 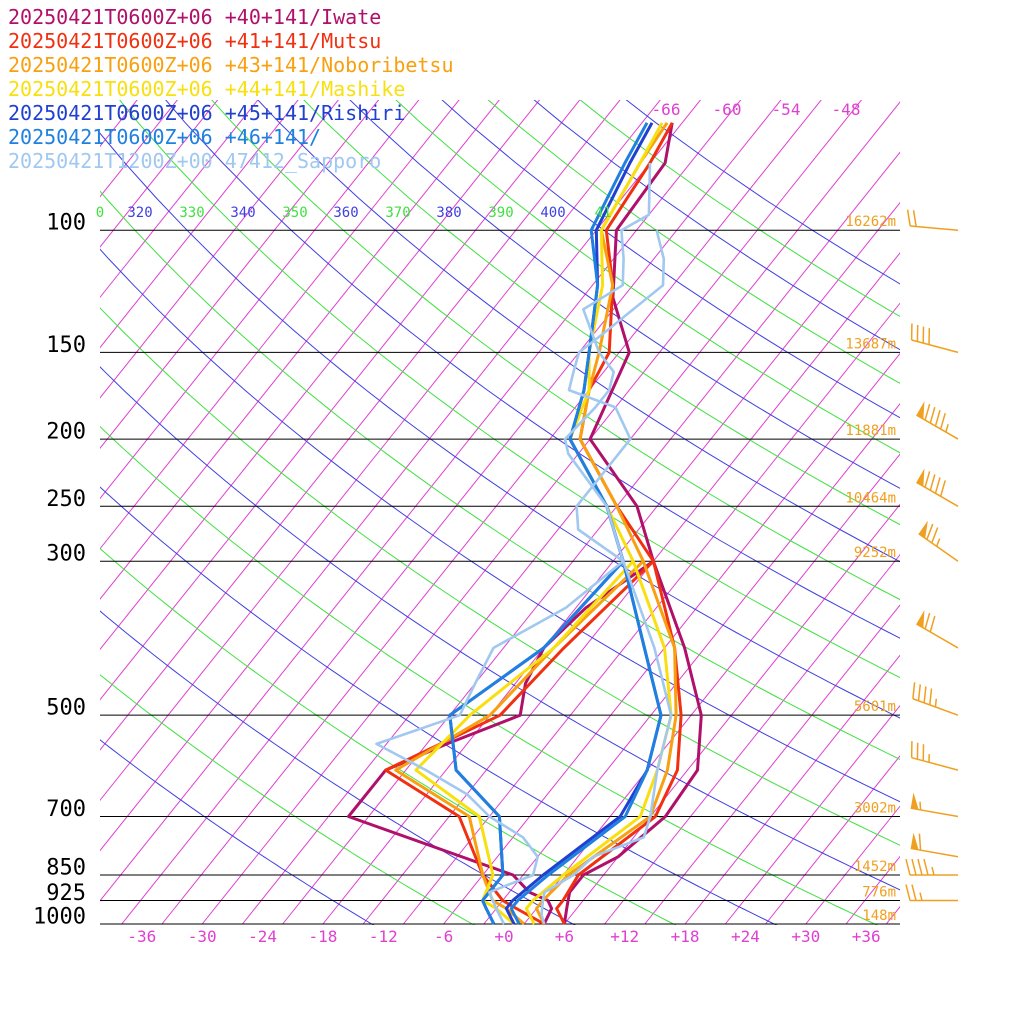 I want to click on height-label: 1452m, so click(x=875, y=867).